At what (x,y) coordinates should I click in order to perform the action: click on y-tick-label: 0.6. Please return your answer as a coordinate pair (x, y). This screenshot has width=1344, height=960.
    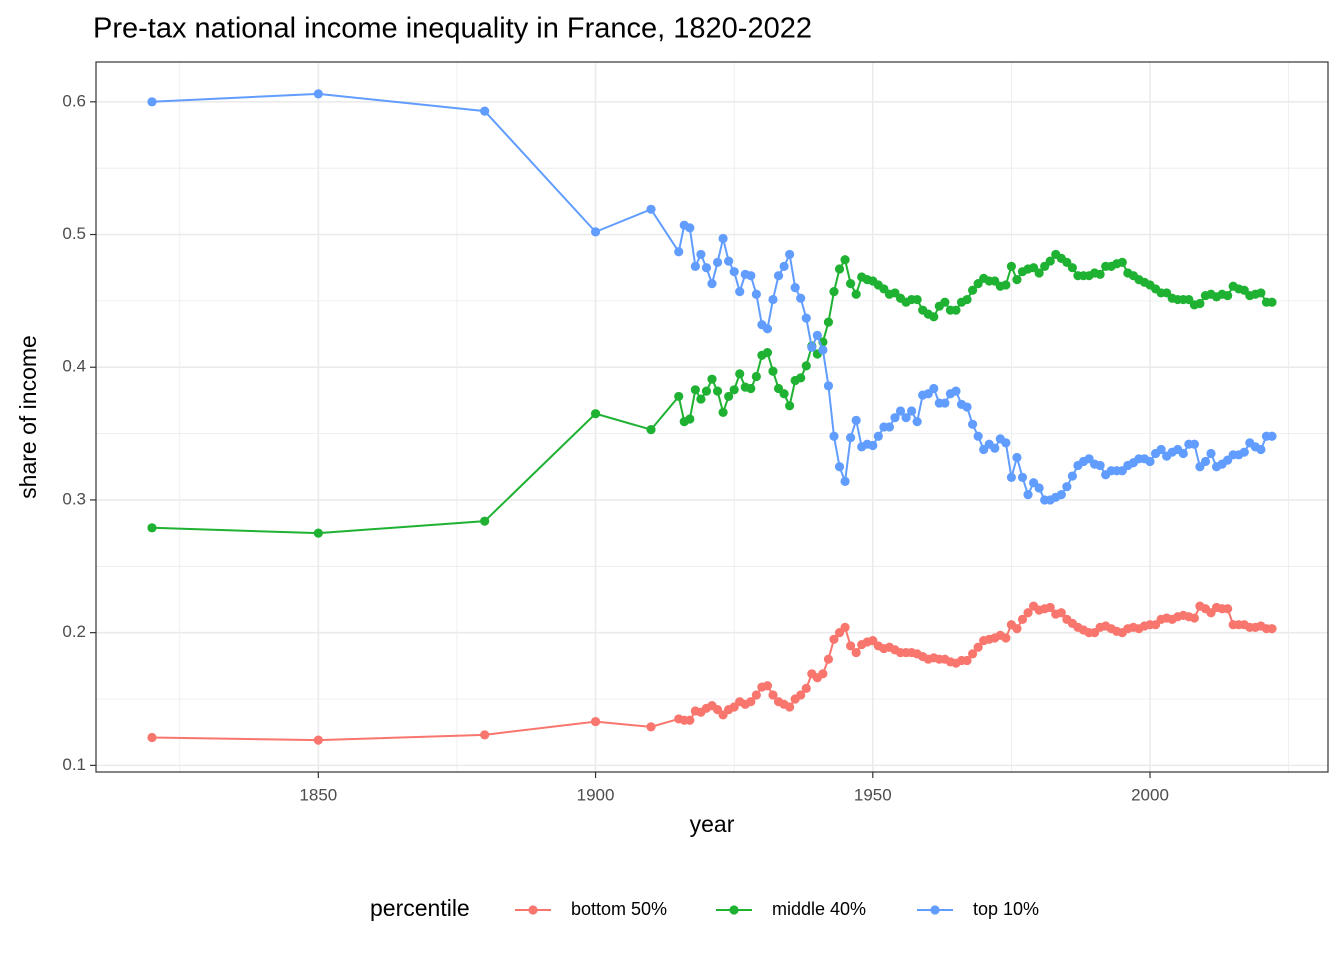
    Looking at the image, I should click on (74, 100).